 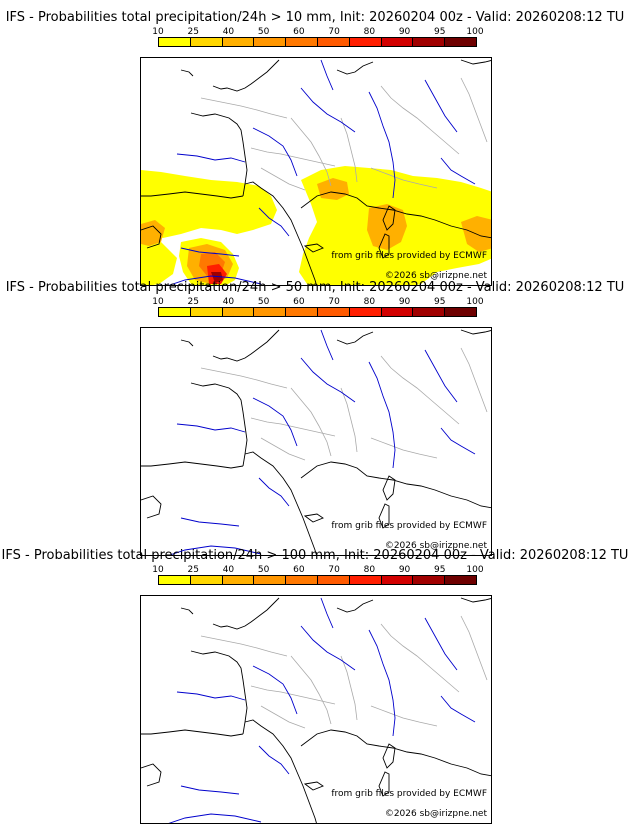 What do you see at coordinates (334, 32) in the screenshot?
I see `colorbar-tick-label: 70` at bounding box center [334, 32].